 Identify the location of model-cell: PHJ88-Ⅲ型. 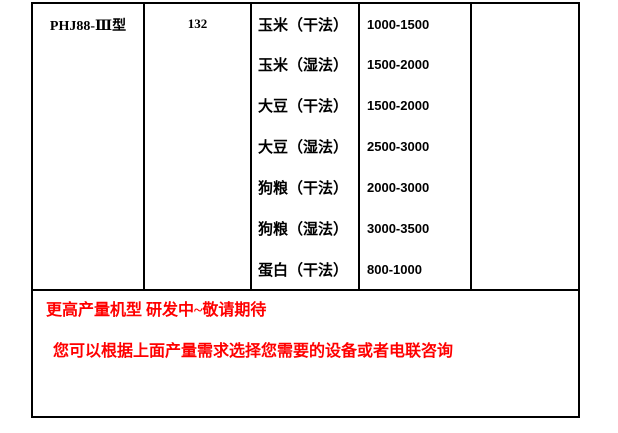
(88, 146).